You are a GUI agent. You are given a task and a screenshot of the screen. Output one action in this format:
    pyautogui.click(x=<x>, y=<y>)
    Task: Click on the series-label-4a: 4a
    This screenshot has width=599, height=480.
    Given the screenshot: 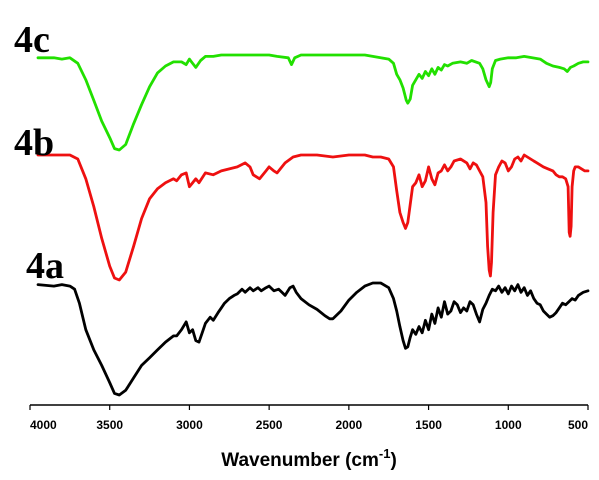 What is the action you would take?
    pyautogui.click(x=45, y=266)
    